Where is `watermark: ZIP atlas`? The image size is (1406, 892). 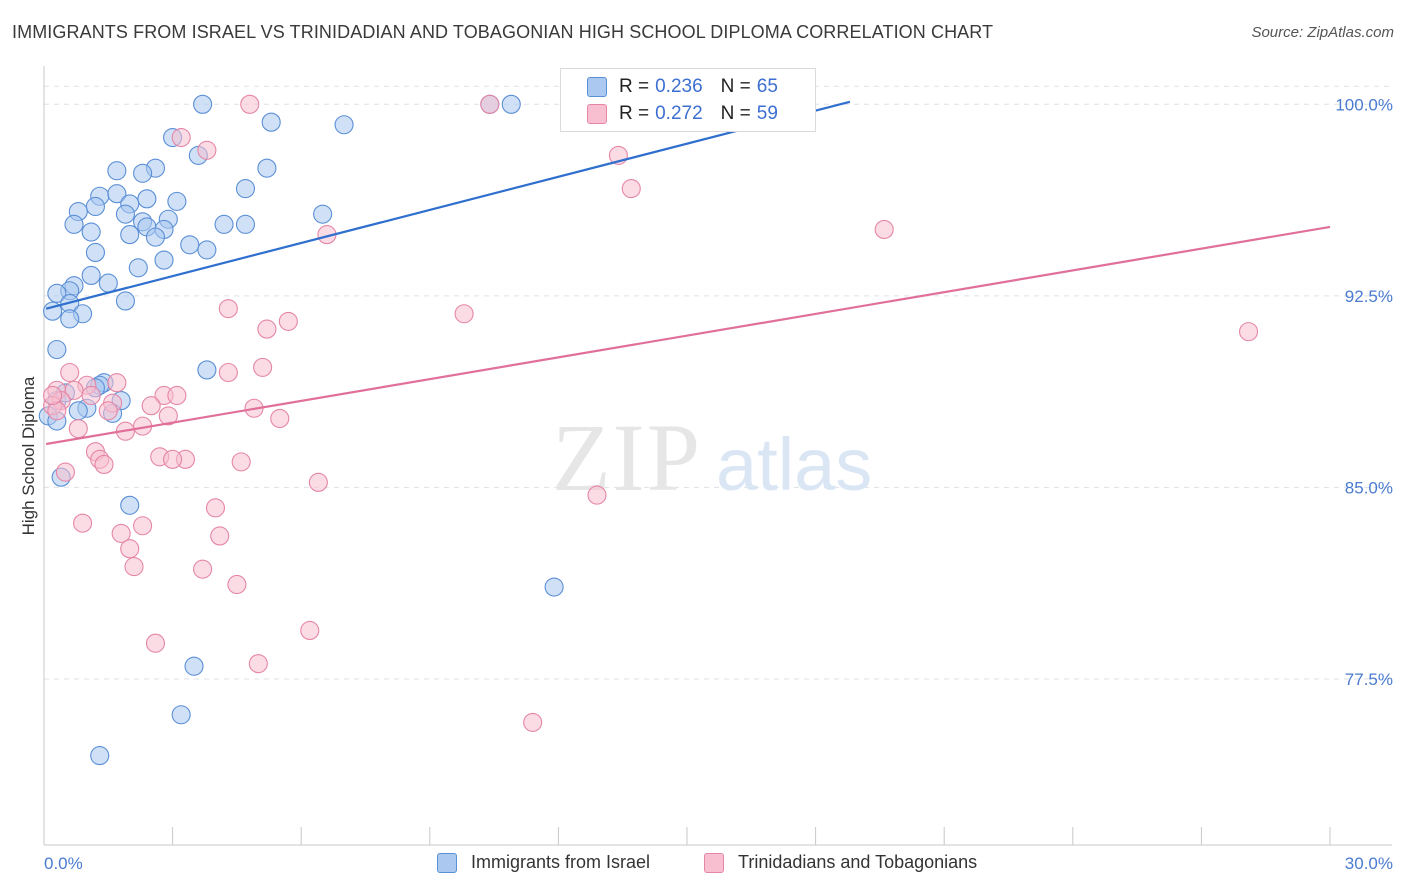 watermark: ZIP atlas is located at coordinates (712, 457).